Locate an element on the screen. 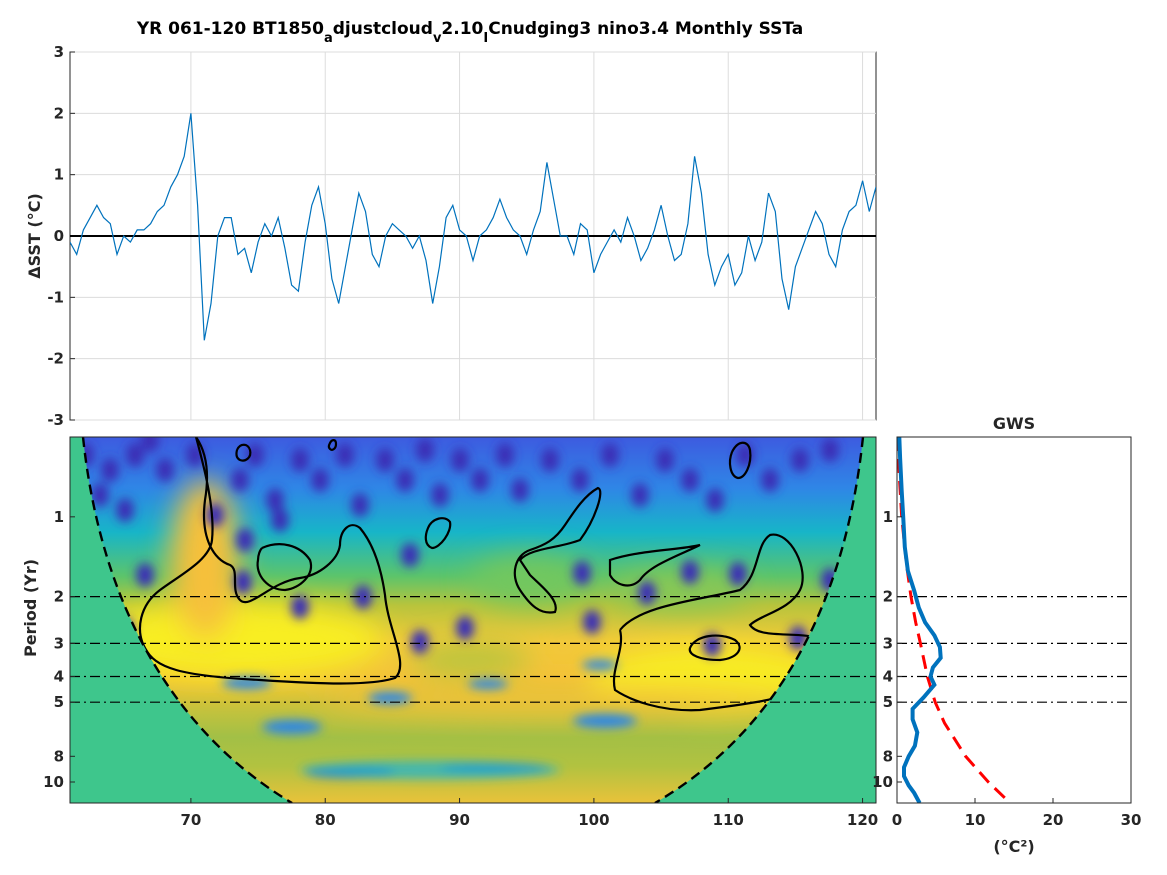  gws-xlabel: (°C²) is located at coordinates (1013, 846).